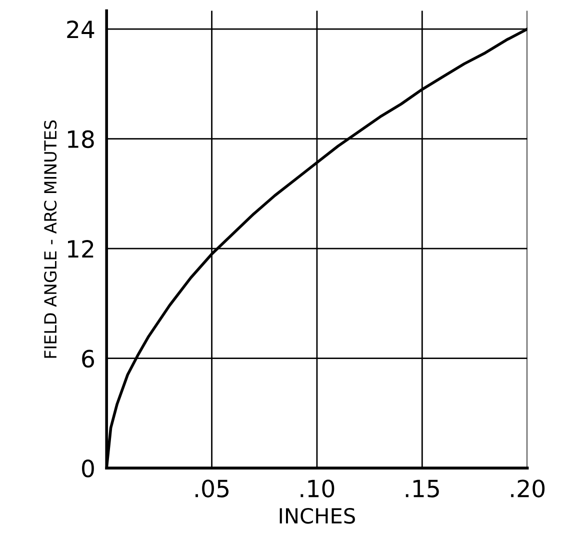  What do you see at coordinates (317, 489) in the screenshot?
I see `x-tick-label: .10` at bounding box center [317, 489].